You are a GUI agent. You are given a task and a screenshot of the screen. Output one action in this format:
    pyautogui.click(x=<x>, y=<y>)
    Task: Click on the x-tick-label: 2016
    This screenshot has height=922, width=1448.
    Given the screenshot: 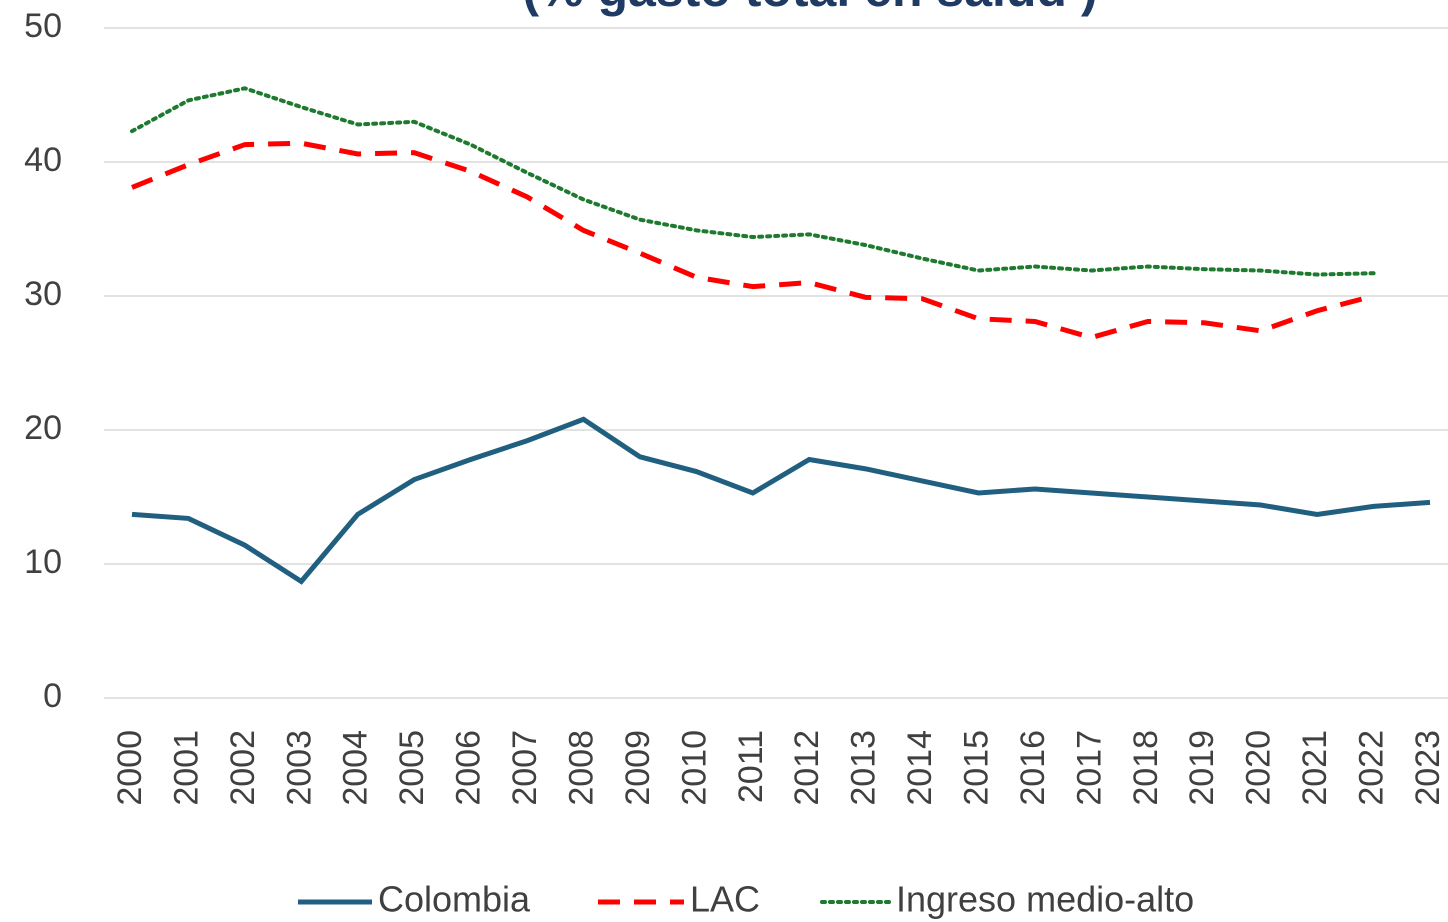 What is the action you would take?
    pyautogui.click(x=1033, y=768)
    